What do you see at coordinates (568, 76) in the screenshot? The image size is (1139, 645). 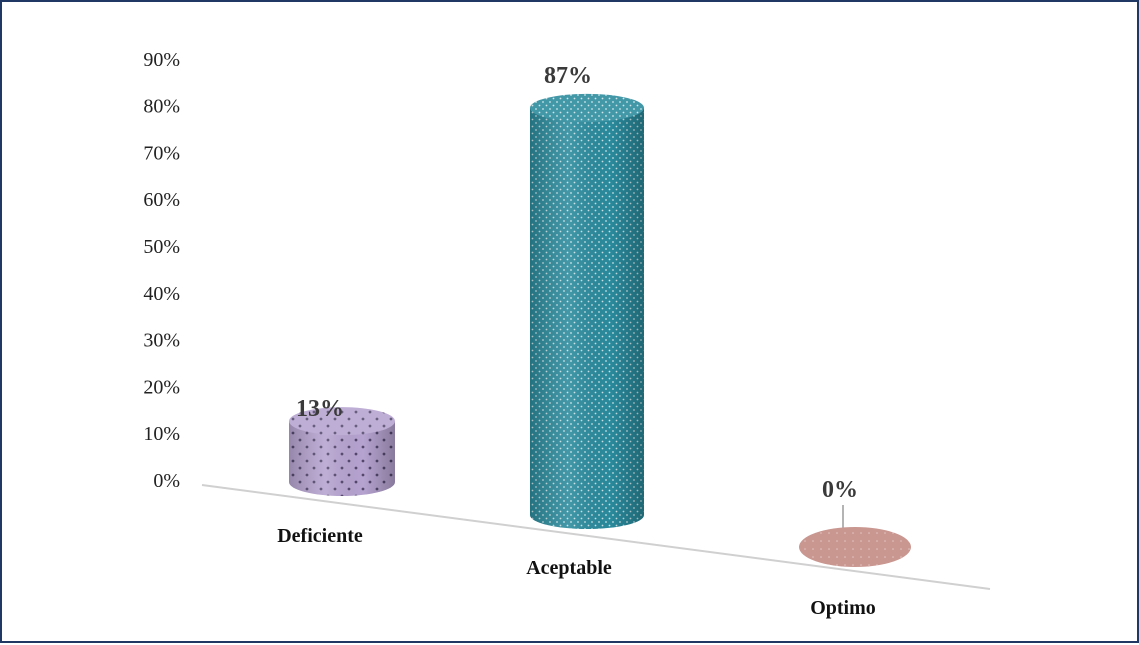 I see `data-label: 87%` at bounding box center [568, 76].